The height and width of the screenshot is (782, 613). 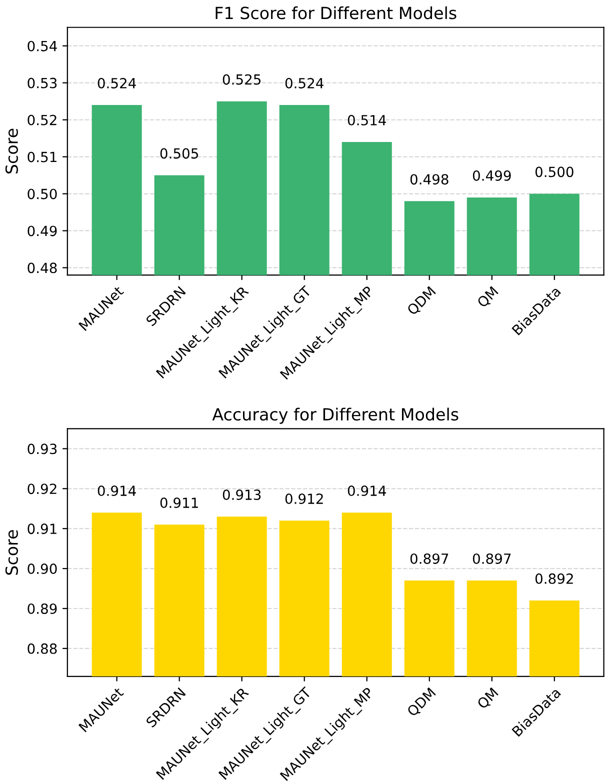 What do you see at coordinates (42, 157) in the screenshot?
I see `y-tick-label: 0.51` at bounding box center [42, 157].